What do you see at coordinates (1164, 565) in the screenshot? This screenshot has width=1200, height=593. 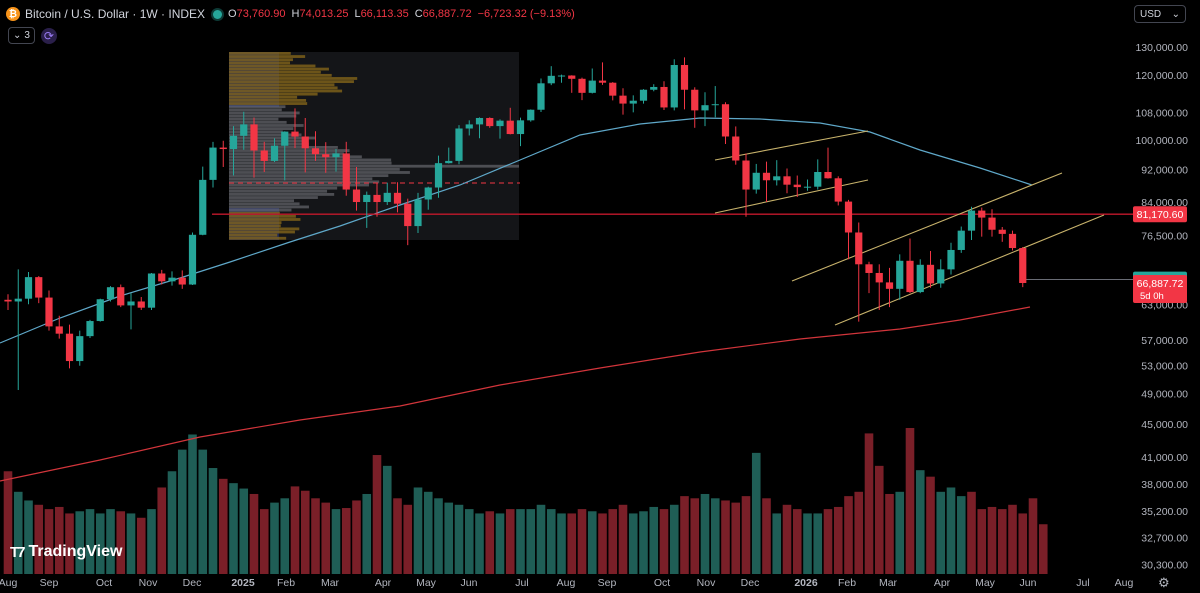 I see `price-tick-label: 30,300.00` at bounding box center [1164, 565].